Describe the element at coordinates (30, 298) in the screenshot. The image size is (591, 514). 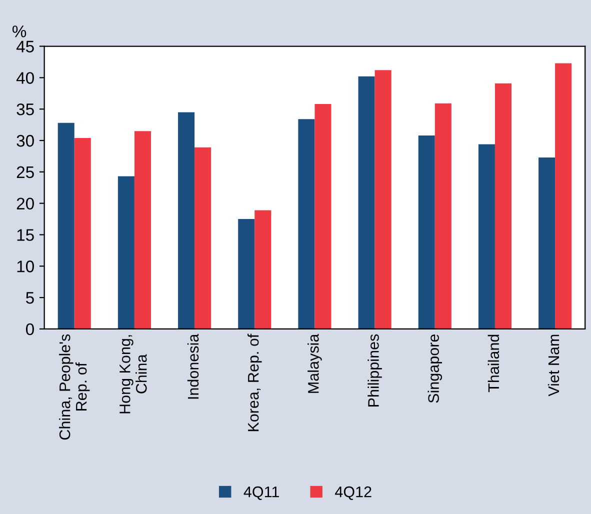
I see `y-tick-label: 5` at that location.